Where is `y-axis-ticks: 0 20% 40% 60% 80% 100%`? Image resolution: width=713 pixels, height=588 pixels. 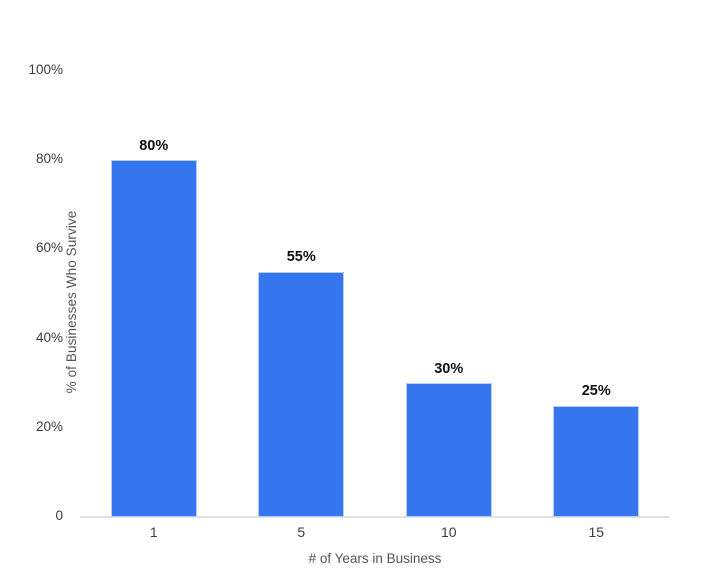
y-axis-ticks: 0 20% 40% 60% 80% 100% is located at coordinates (36, 294).